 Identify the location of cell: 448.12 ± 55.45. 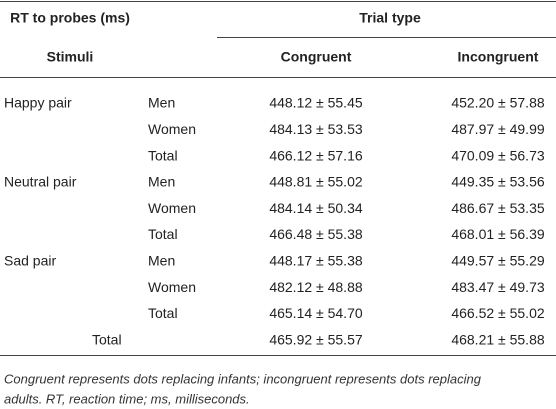
(316, 103).